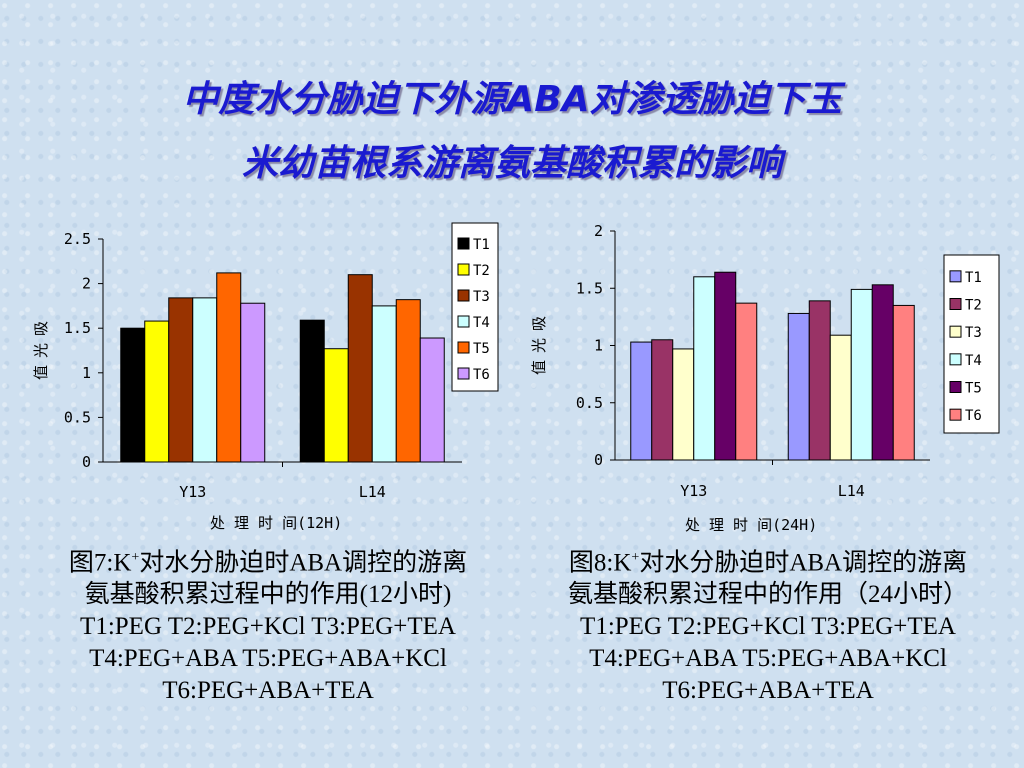 The image size is (1024, 768). I want to click on chart-0-legend-swatch-T4, so click(463, 321).